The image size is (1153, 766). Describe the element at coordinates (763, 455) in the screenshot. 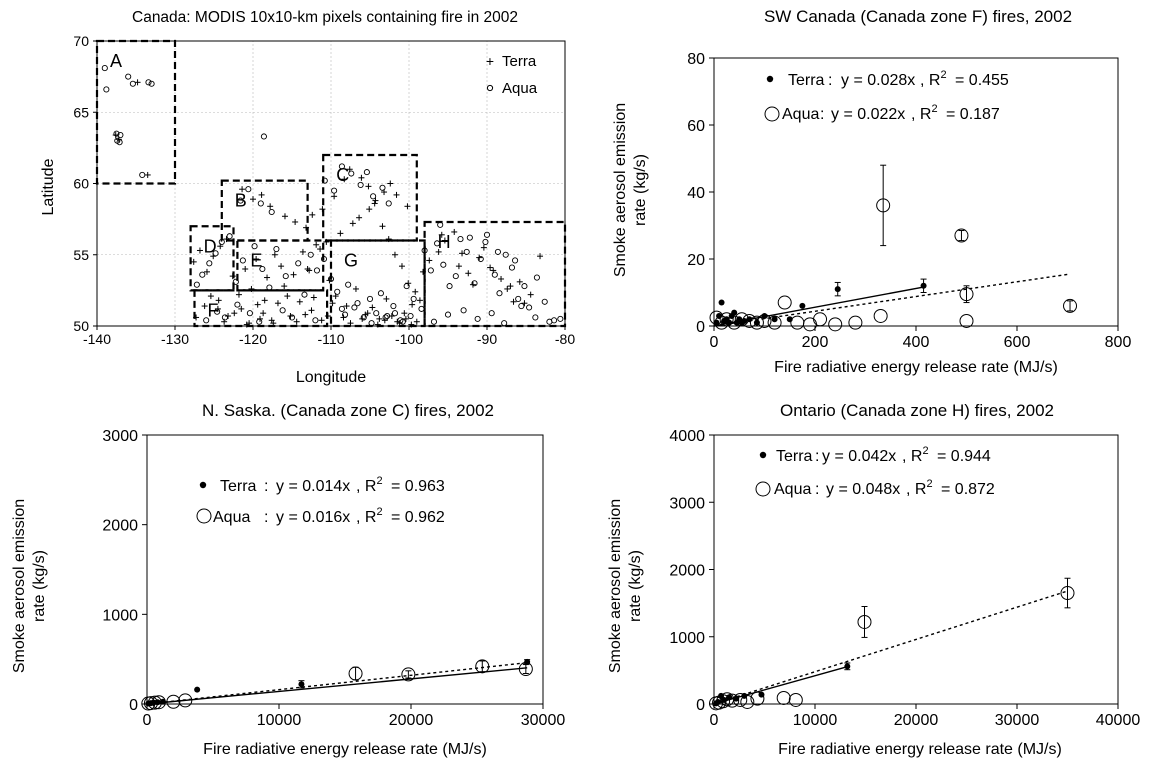

I see `ontario-legend-terra-marker` at that location.